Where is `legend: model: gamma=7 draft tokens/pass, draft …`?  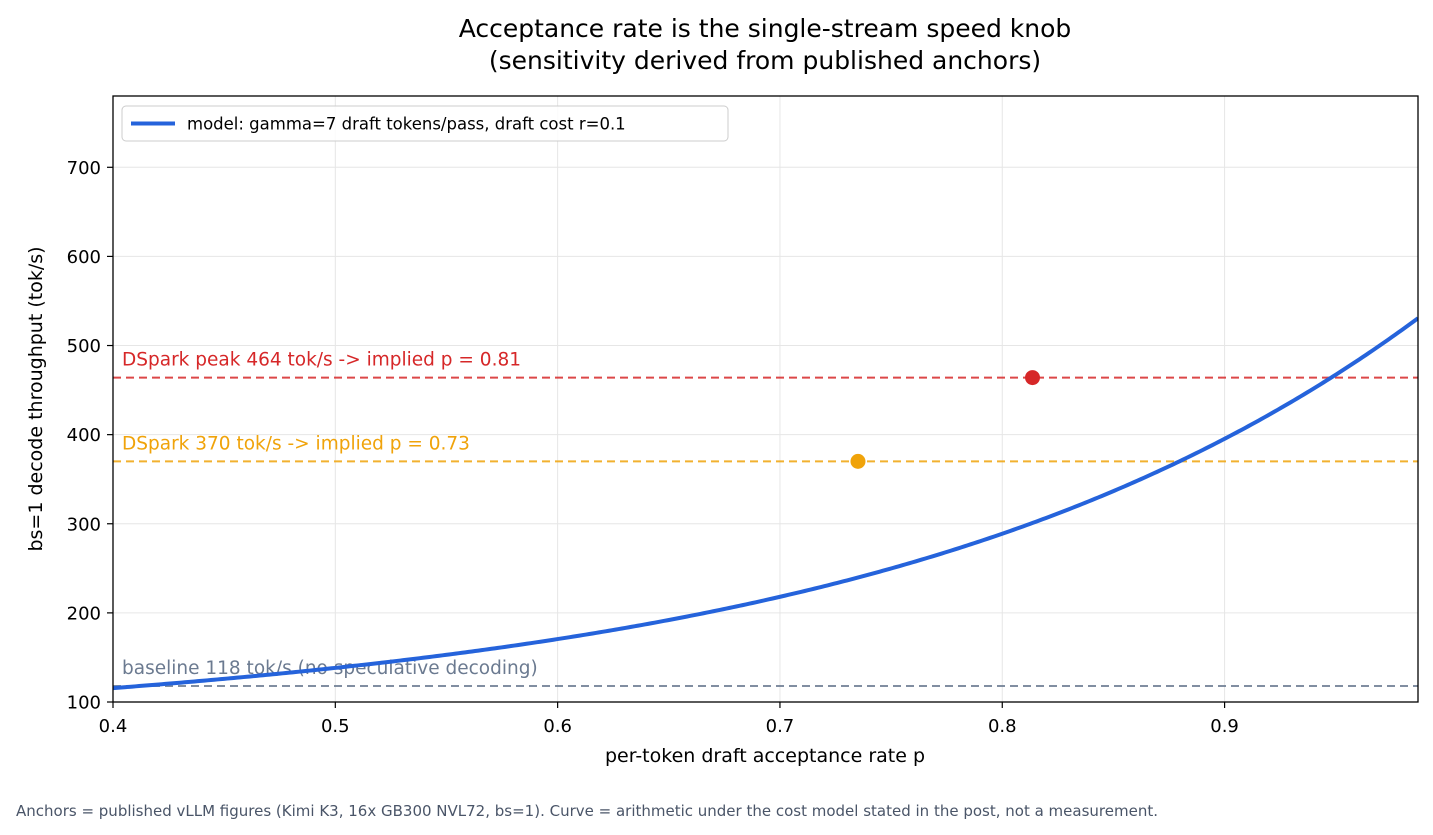
legend: model: gamma=7 draft tokens/pass, draft … is located at coordinates (425, 123).